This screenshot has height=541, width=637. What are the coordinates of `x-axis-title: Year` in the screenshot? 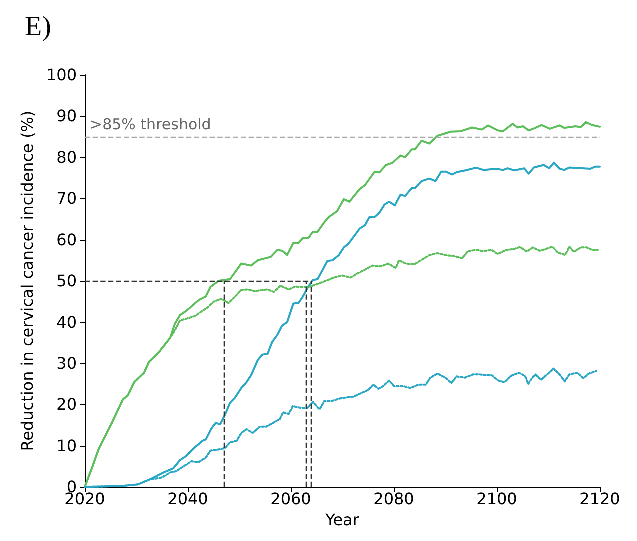 It's located at (342, 520).